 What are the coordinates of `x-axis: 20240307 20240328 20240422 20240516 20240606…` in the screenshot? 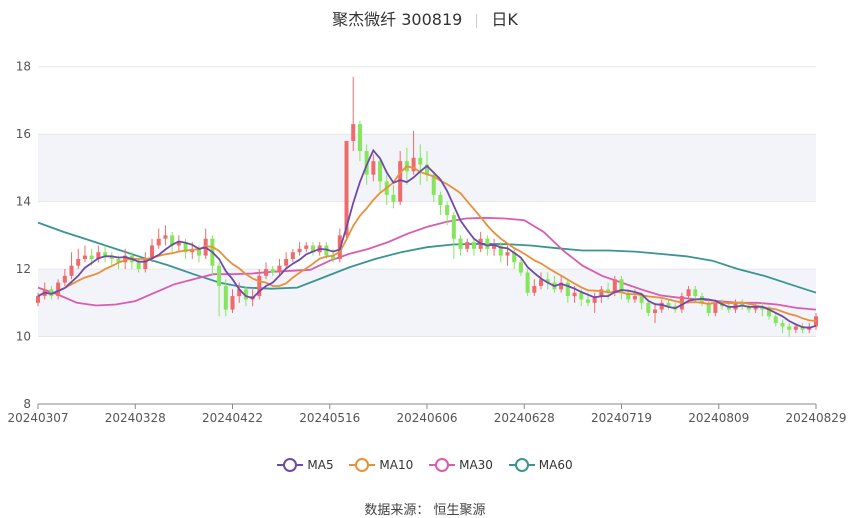 It's located at (427, 414).